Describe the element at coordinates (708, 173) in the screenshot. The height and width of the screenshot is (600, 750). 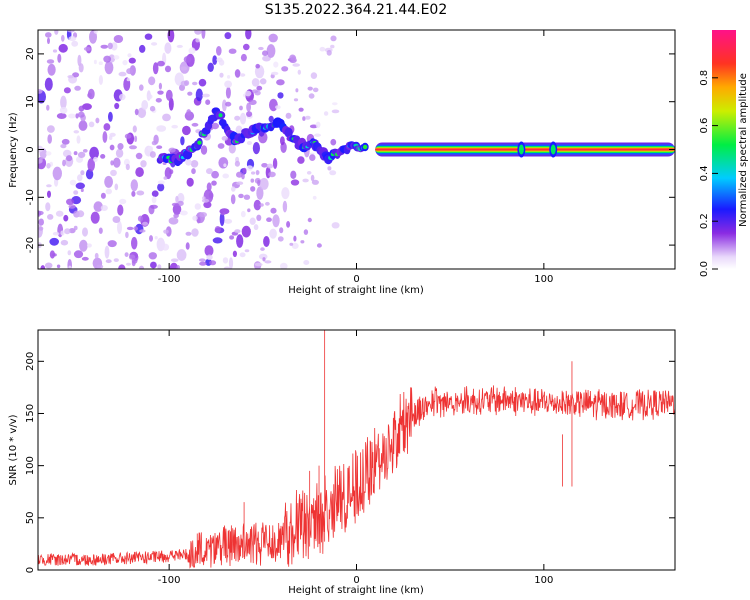
I see `colorbar-ticks: 0.0 0.2 0.4 0.6 0.8` at that location.